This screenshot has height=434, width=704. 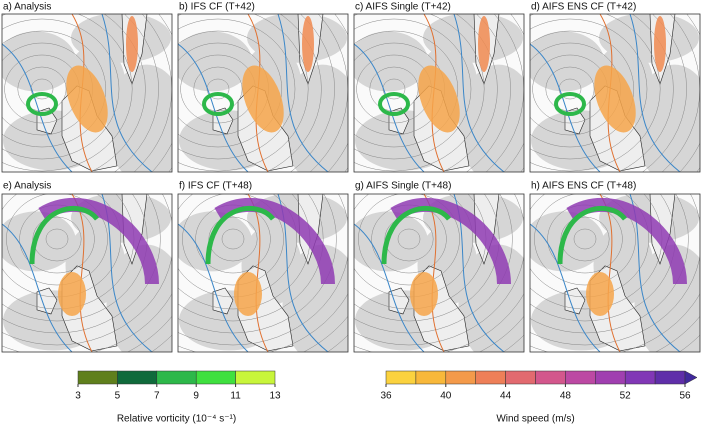 I want to click on panel-title: f) IFS CF (T+48), so click(x=215, y=186).